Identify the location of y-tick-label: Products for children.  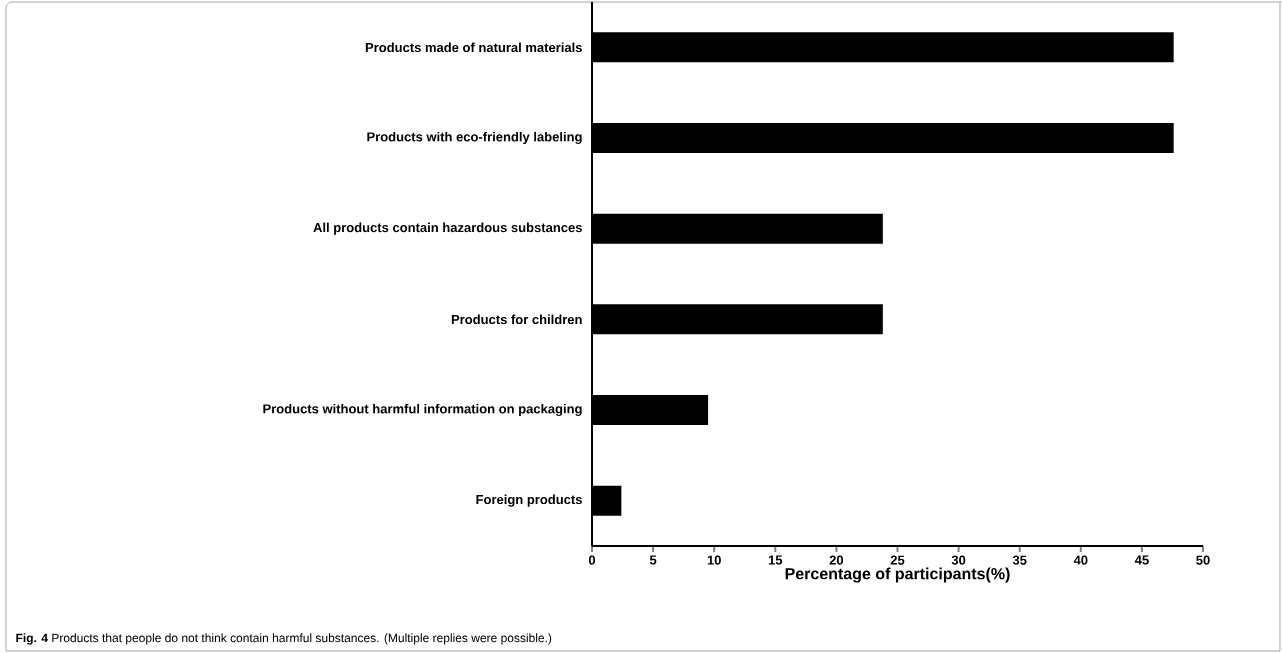
(516, 319).